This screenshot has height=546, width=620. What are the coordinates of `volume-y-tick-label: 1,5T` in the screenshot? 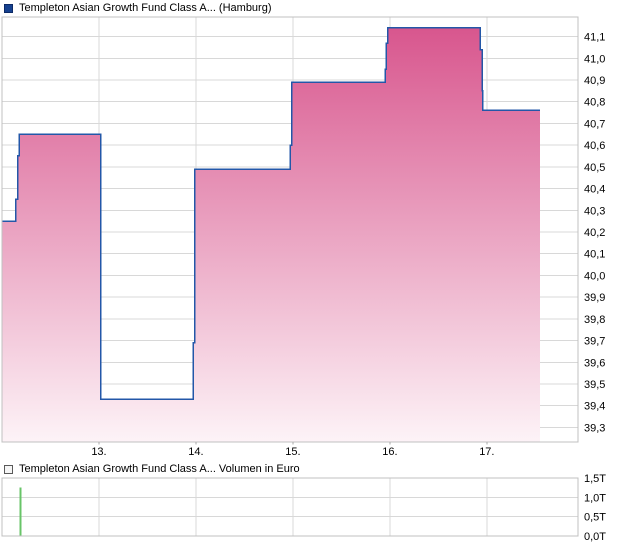 It's located at (595, 479).